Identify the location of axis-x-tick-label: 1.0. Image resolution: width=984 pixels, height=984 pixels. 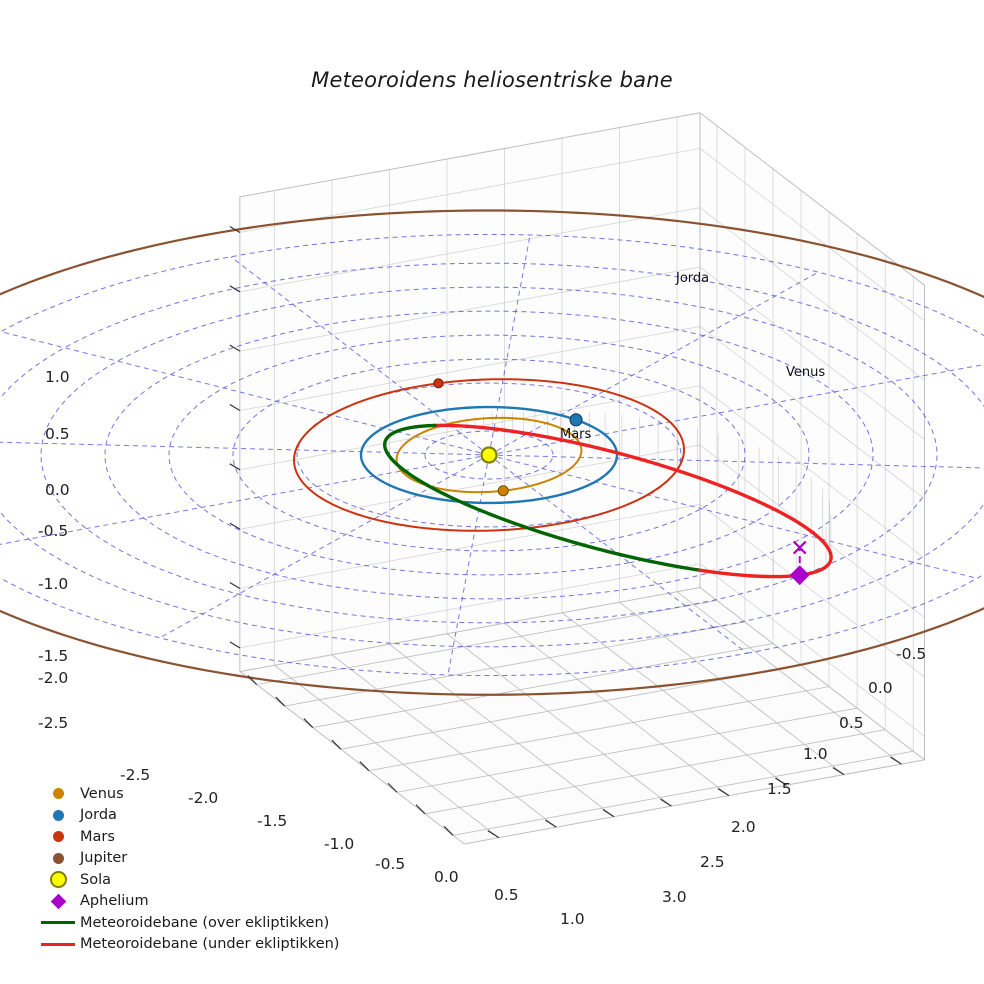
(572, 919).